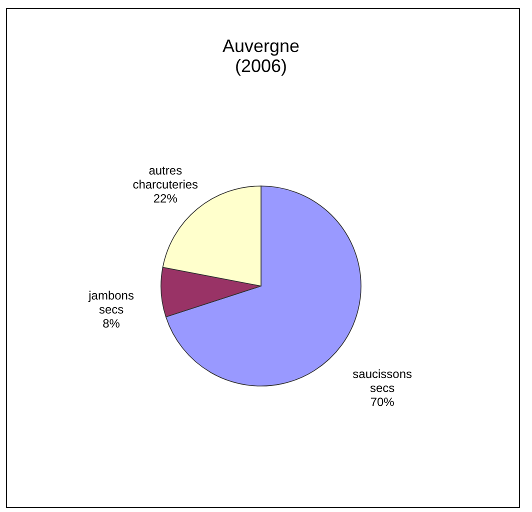 The height and width of the screenshot is (512, 532). Describe the element at coordinates (165, 198) in the screenshot. I see `data-label: 22%` at that location.